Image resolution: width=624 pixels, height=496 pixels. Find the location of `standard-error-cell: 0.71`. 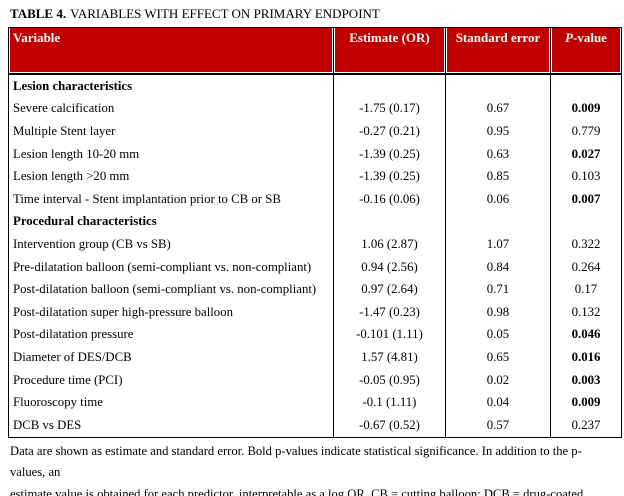

standard-error-cell: 0.71 is located at coordinates (498, 289).